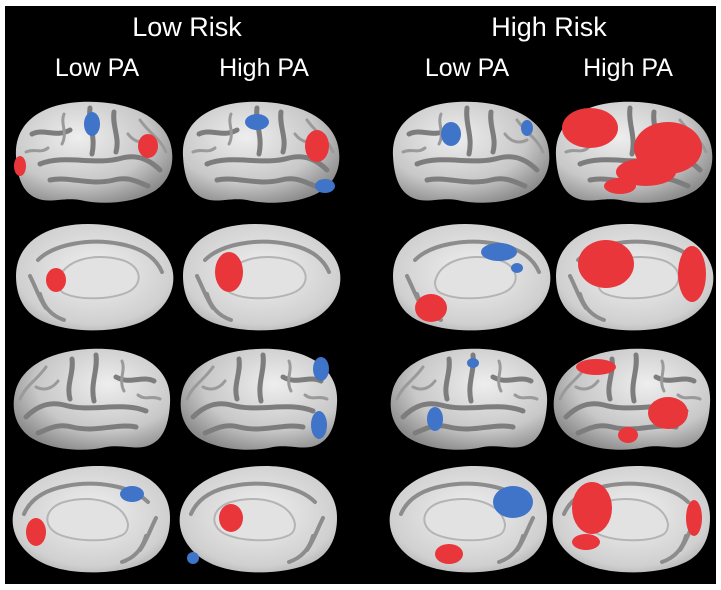 The height and width of the screenshot is (590, 721). I want to click on high-risk-title: High Risk, so click(549, 27).